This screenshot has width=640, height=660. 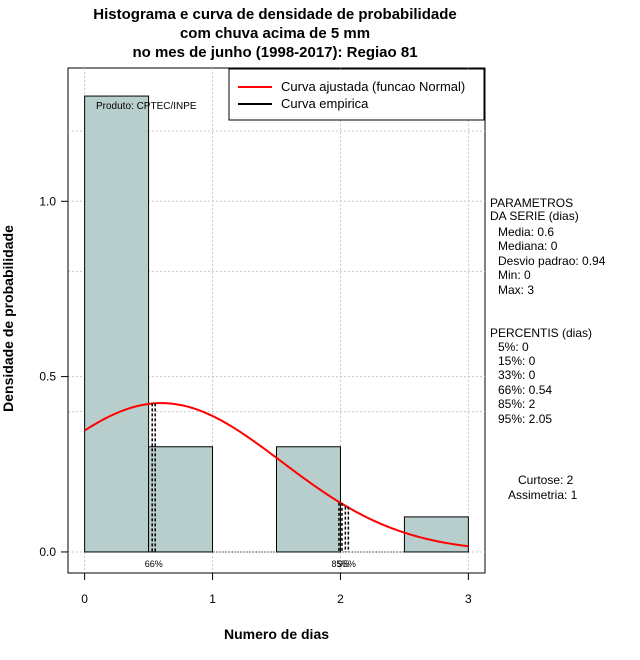 I want to click on stat-desvio: Desvio padrao: 0.94, so click(x=552, y=261).